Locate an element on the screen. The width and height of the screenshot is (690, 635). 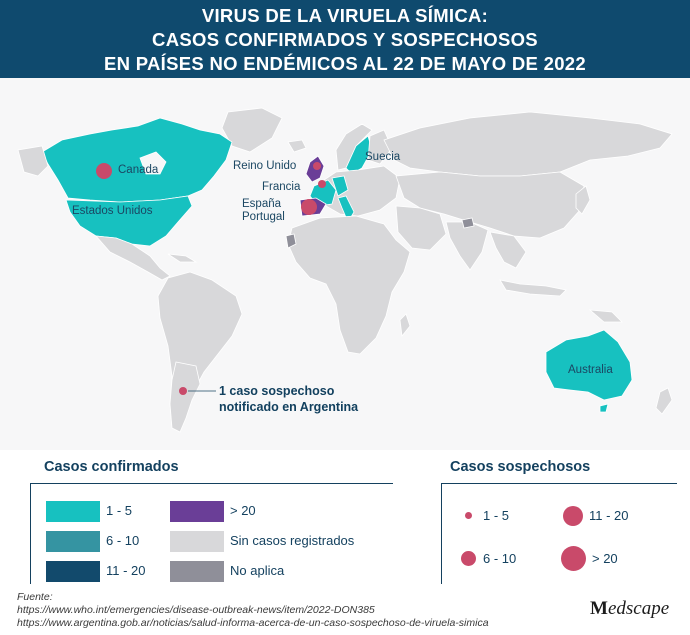
argentina-shape is located at coordinates (185, 397).